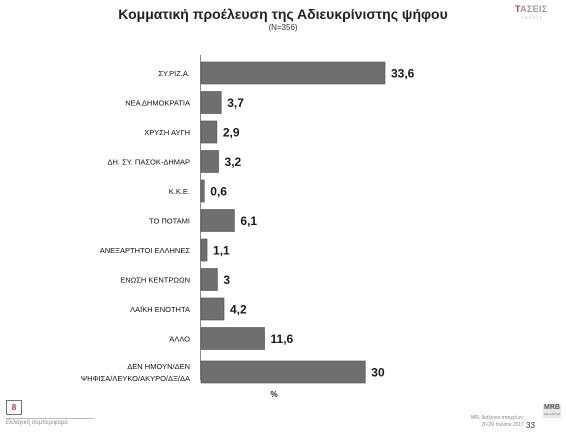 The height and width of the screenshot is (436, 566). I want to click on brand-logo: ΤΑΣΕΙΣ ΤΑΣΕΙΣ, so click(537, 14).